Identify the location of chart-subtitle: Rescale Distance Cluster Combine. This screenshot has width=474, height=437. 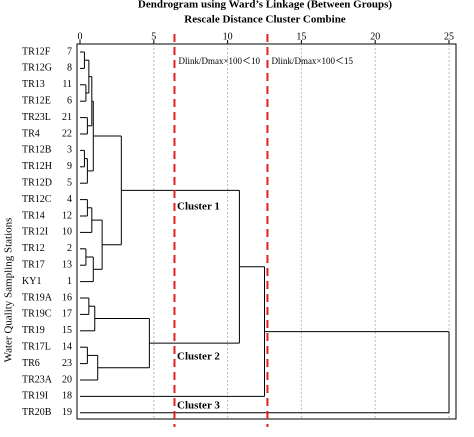
(265, 20).